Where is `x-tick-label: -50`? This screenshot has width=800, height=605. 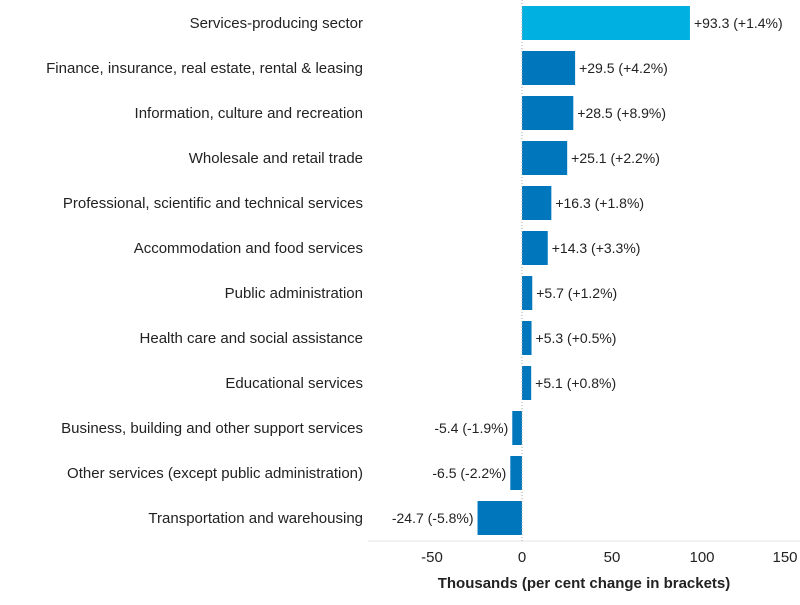
x-tick-label: -50 is located at coordinates (432, 557).